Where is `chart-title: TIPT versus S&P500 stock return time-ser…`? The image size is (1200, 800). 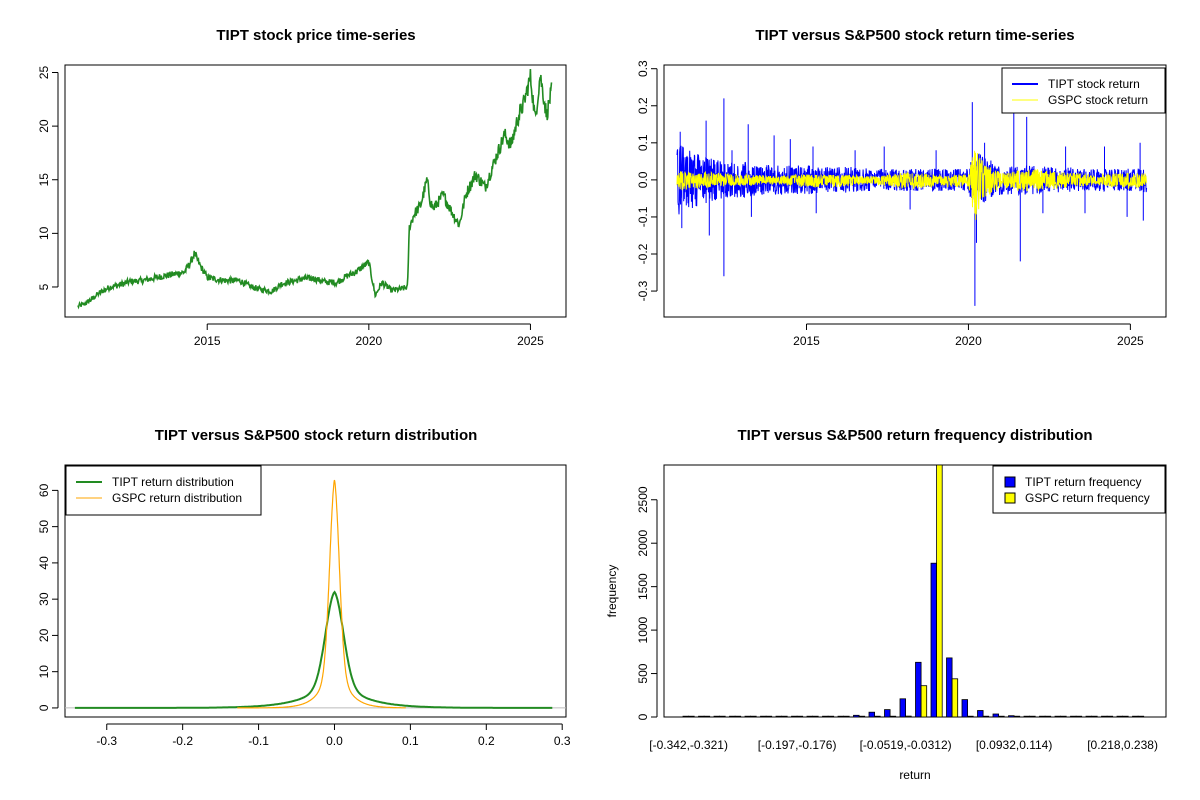 chart-title: TIPT versus S&P500 stock return time-ser… is located at coordinates (914, 35).